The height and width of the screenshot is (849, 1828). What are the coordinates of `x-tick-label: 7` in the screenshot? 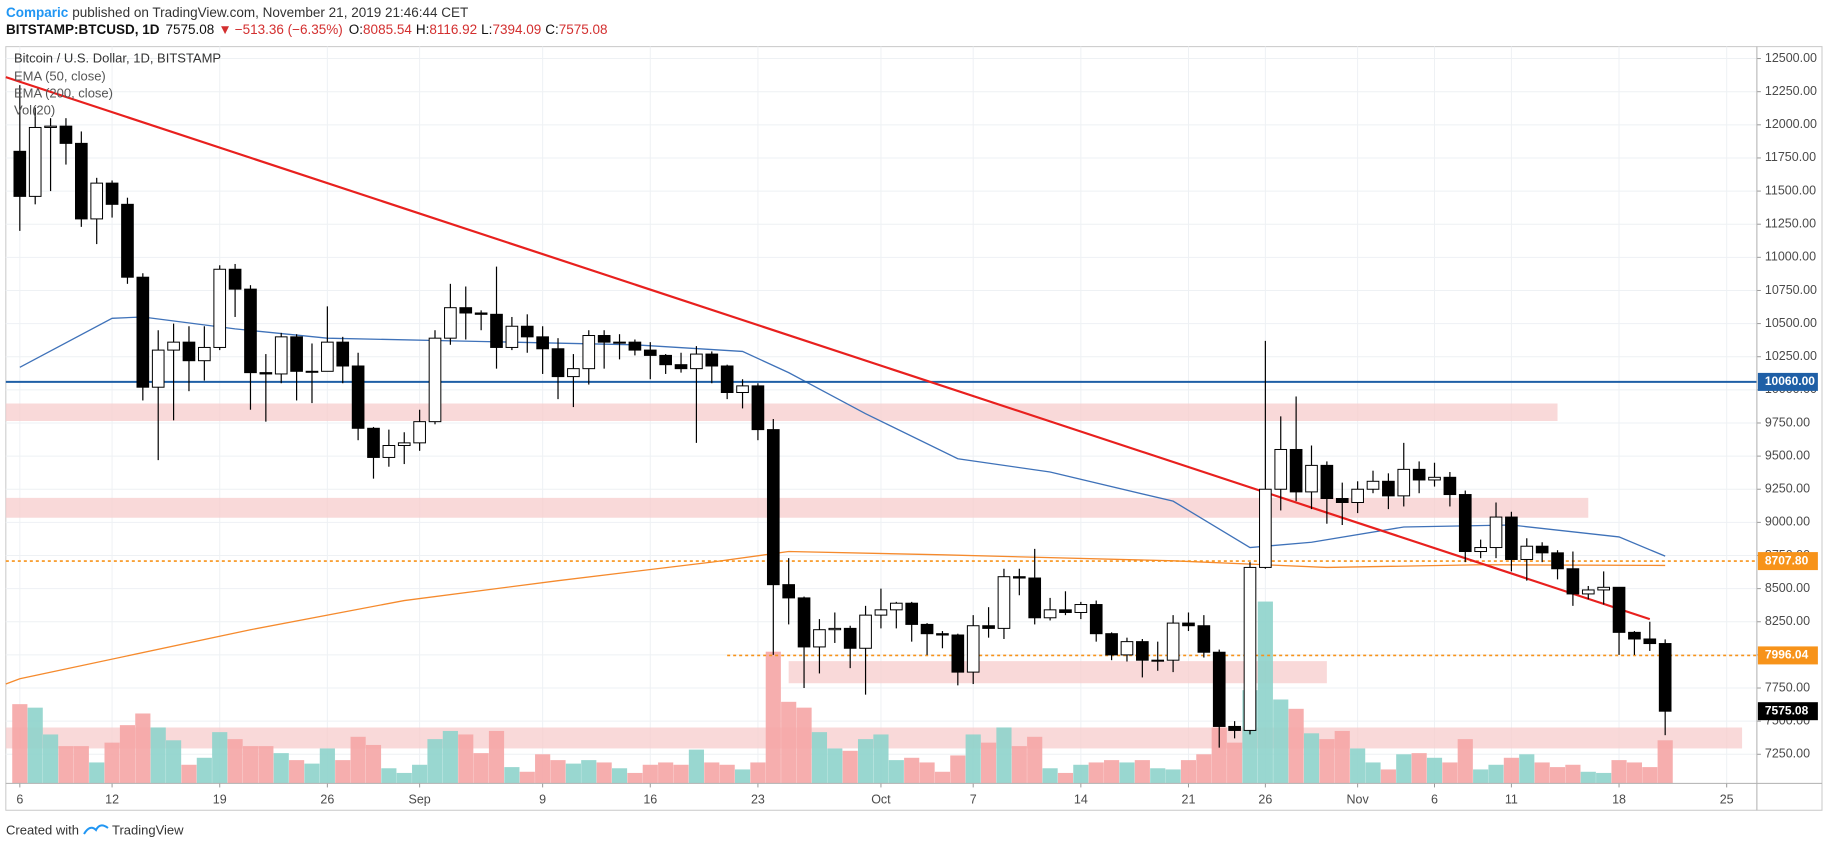 It's located at (973, 799).